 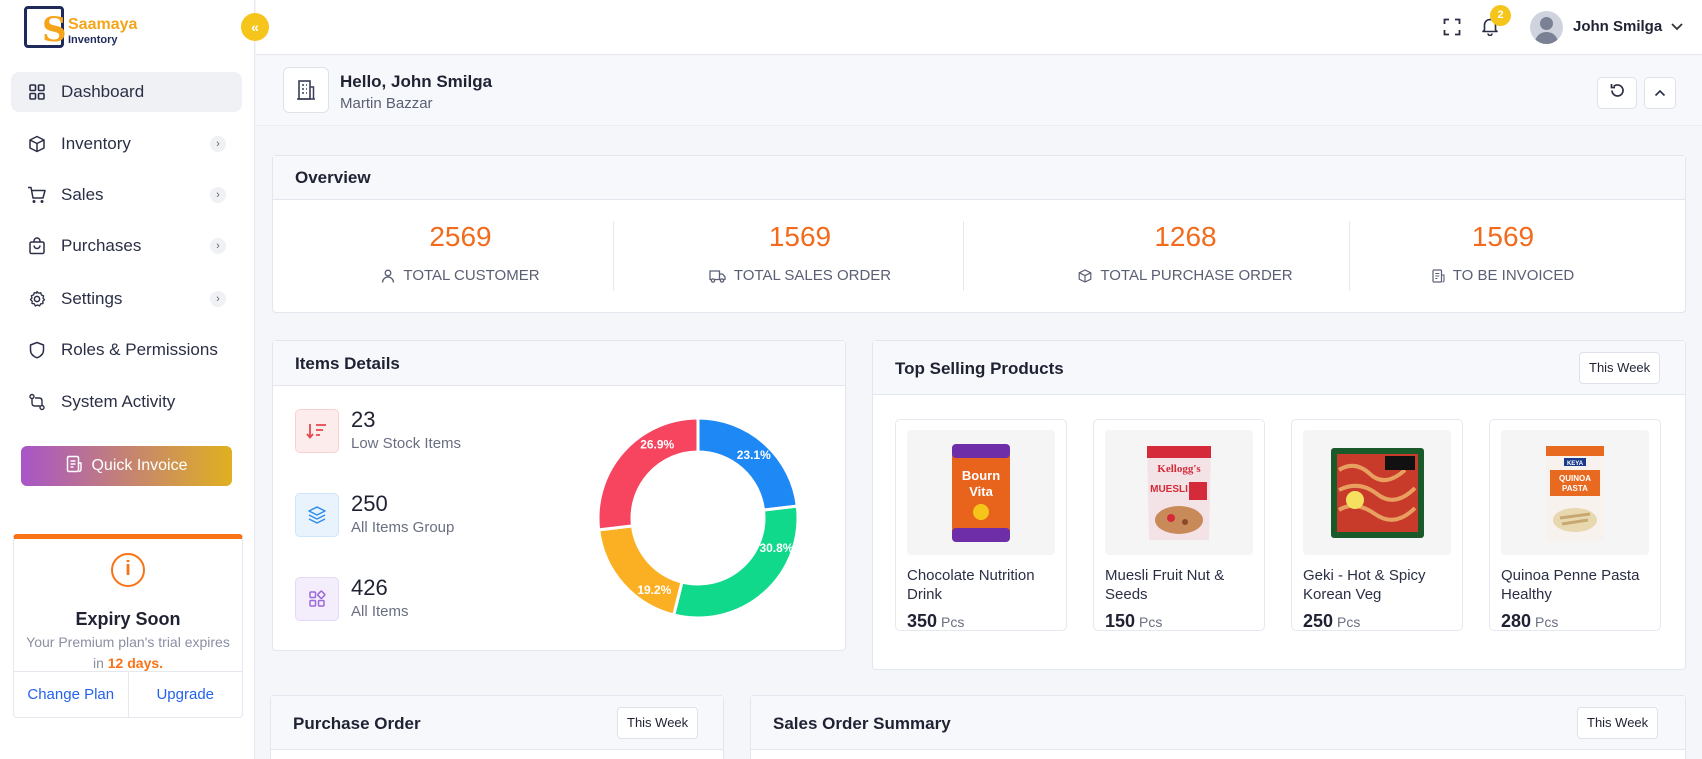 I want to click on donut-slice-label: 23.1%, so click(x=754, y=455).